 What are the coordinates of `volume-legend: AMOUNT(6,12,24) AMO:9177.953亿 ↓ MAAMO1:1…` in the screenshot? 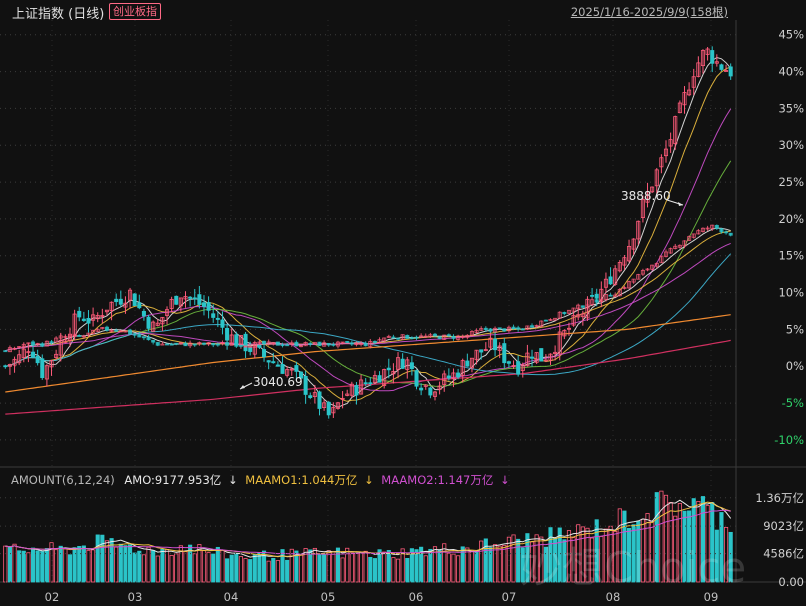 It's located at (260, 480).